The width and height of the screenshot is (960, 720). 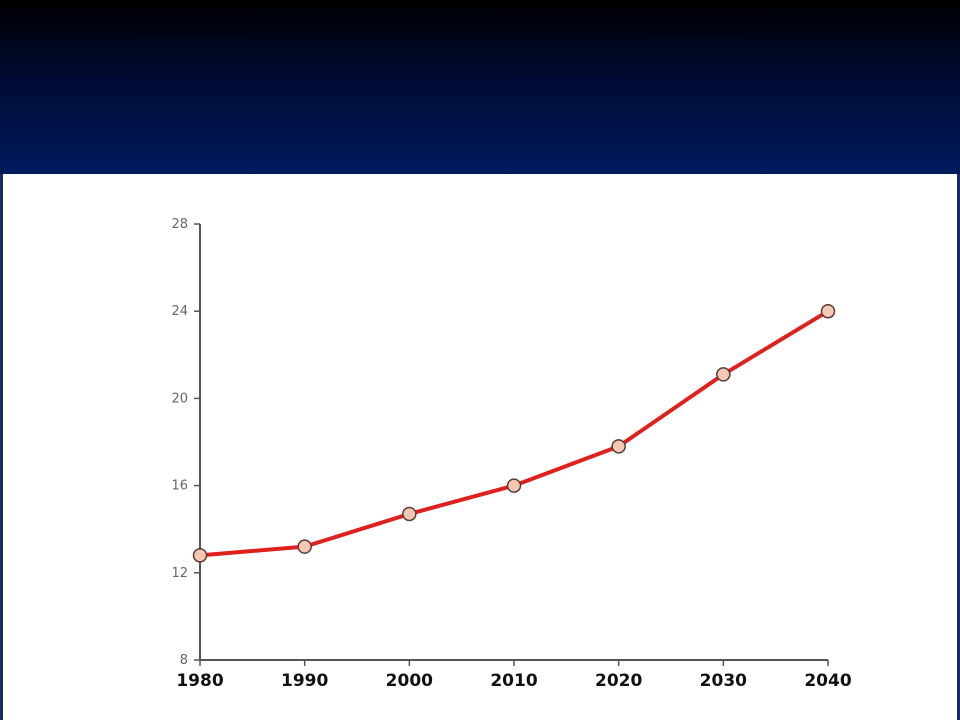 What do you see at coordinates (827, 681) in the screenshot?
I see `x-tick-label: 2040` at bounding box center [827, 681].